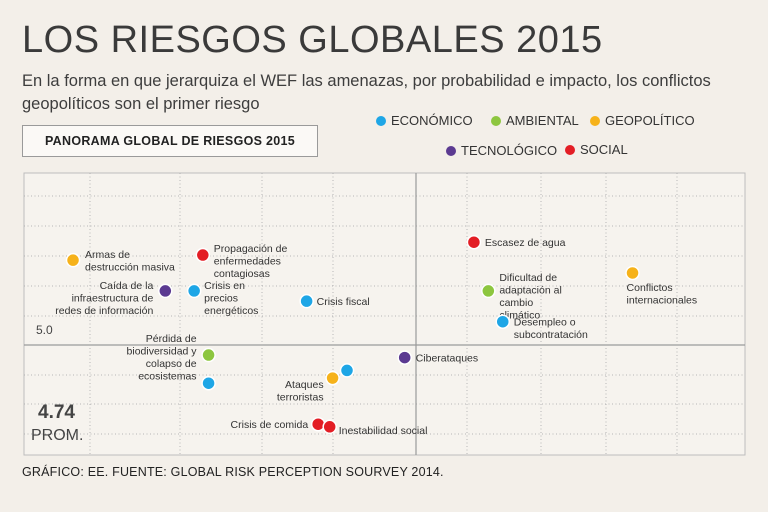 This screenshot has width=768, height=512. Describe the element at coordinates (551, 329) in the screenshot. I see `data-point-label: Desempleo o subcontratación` at that location.